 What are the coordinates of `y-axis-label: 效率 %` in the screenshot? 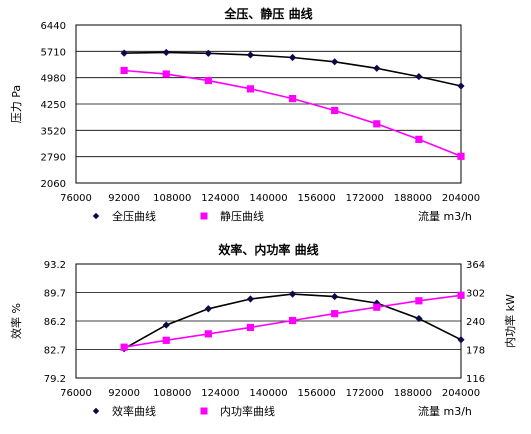 It's located at (16, 321).